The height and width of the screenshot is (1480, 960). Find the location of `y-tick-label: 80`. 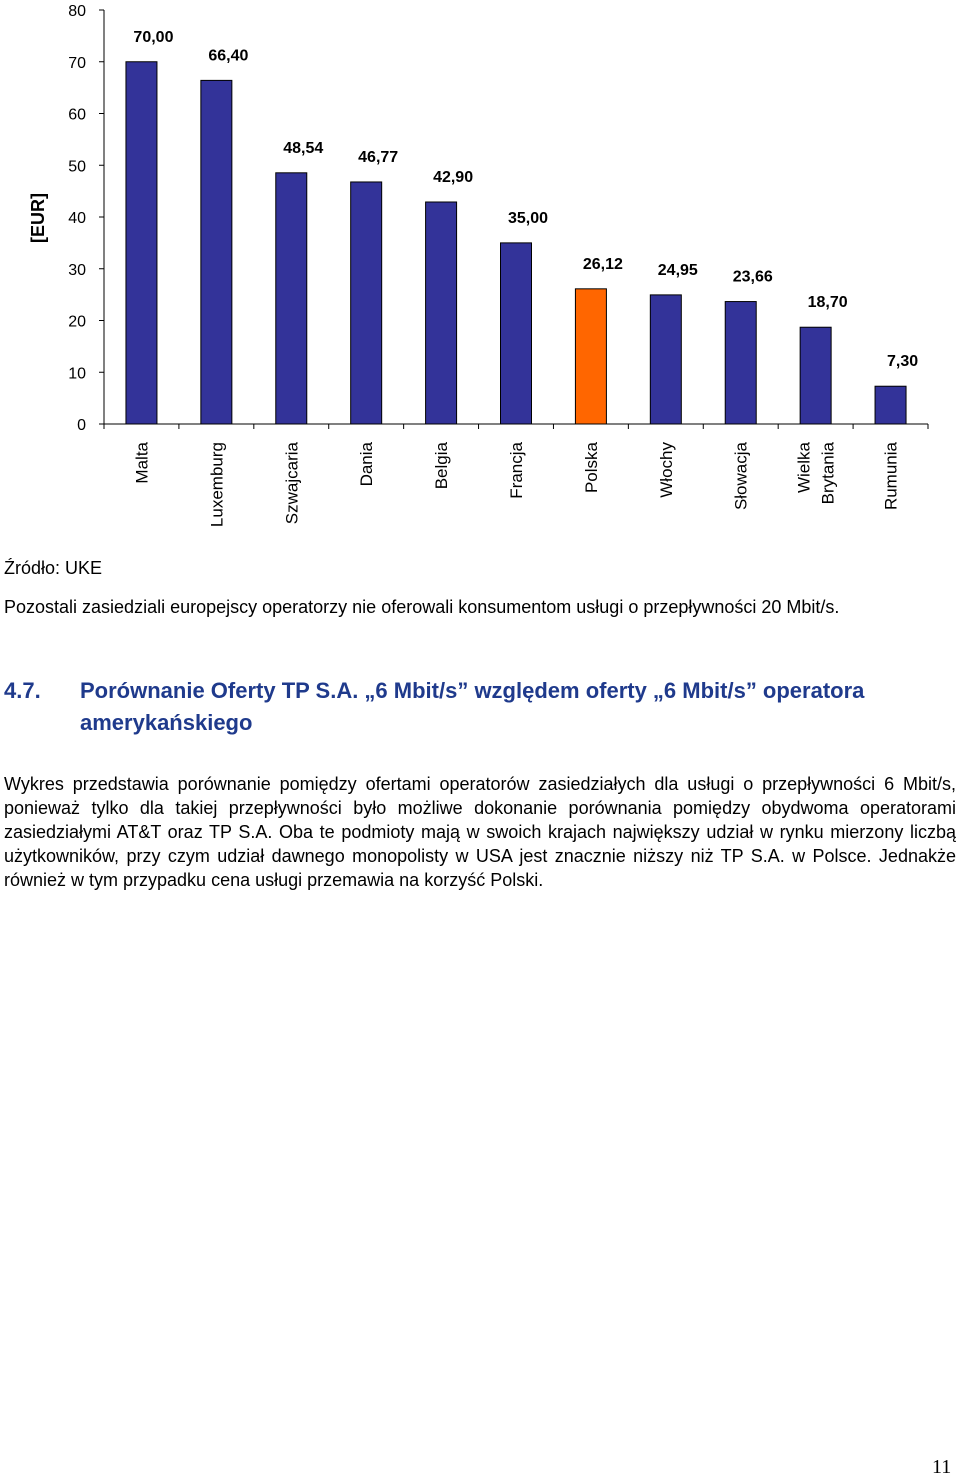

y-tick-label: 80 is located at coordinates (77, 11).